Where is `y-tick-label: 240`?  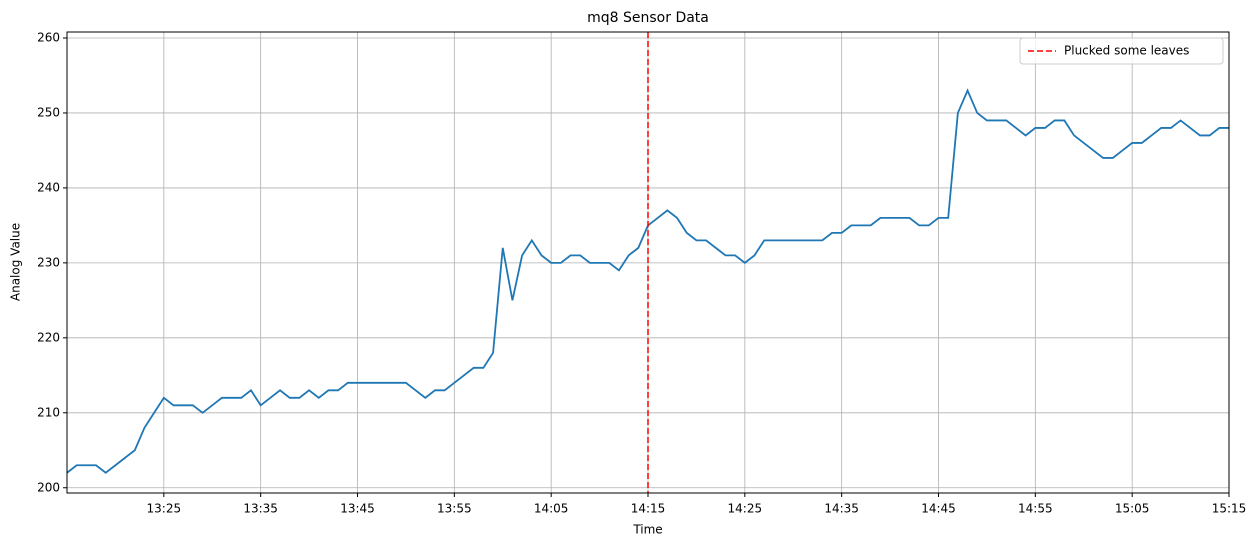 y-tick-label: 240 is located at coordinates (48, 187).